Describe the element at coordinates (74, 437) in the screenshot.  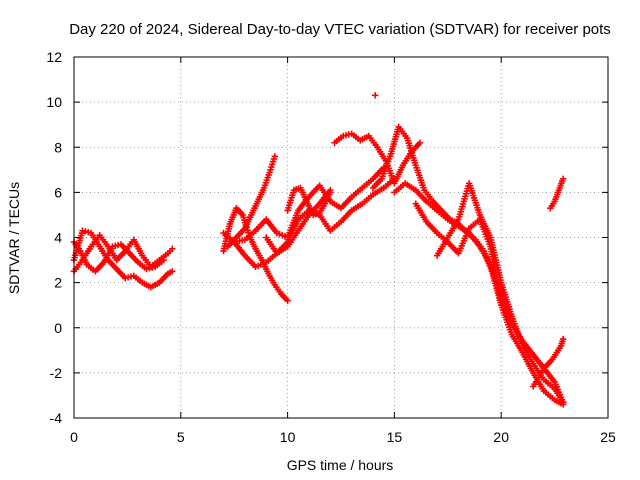
I see `x-tick-label: 0` at that location.